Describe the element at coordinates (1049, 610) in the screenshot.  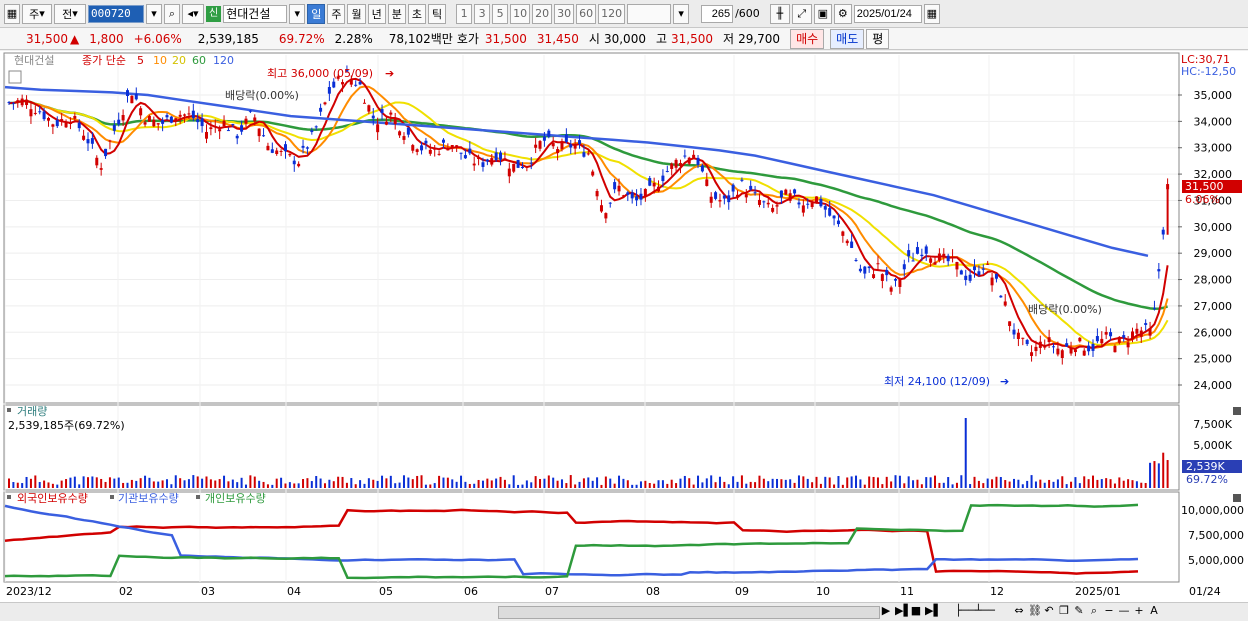
I see `undo-icon: ↶` at that location.